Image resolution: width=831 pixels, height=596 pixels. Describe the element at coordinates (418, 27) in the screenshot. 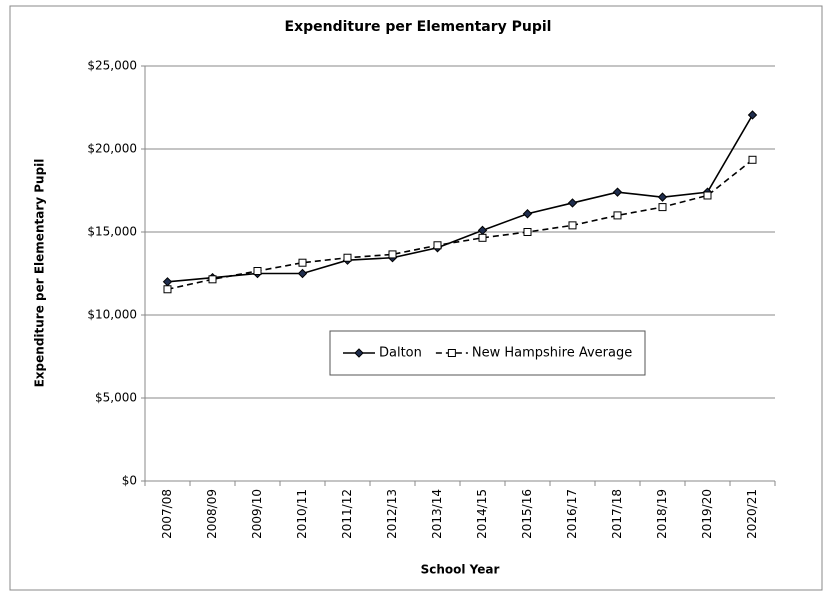

I see `chart-title: Expenditure per Elementary Pupil` at that location.